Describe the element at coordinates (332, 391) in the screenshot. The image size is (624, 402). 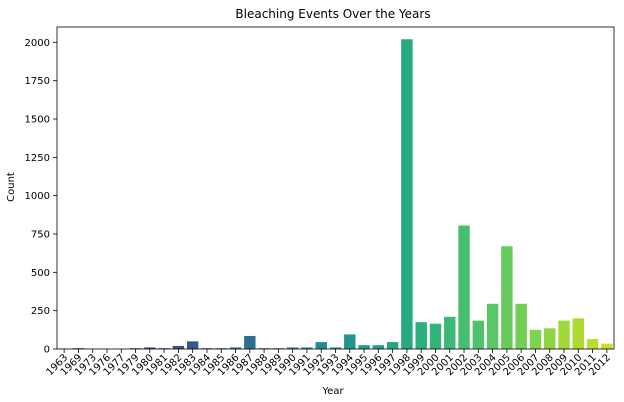
I see `x-axis-label: Year` at that location.